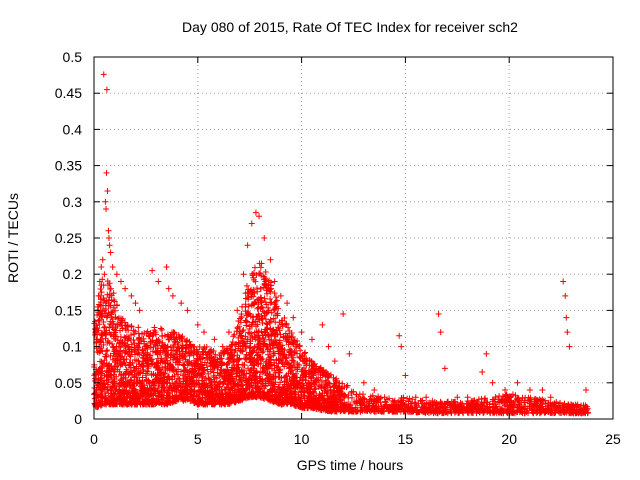 The width and height of the screenshot is (640, 480). What do you see at coordinates (94, 439) in the screenshot?
I see `x-tick-label: 0` at bounding box center [94, 439].